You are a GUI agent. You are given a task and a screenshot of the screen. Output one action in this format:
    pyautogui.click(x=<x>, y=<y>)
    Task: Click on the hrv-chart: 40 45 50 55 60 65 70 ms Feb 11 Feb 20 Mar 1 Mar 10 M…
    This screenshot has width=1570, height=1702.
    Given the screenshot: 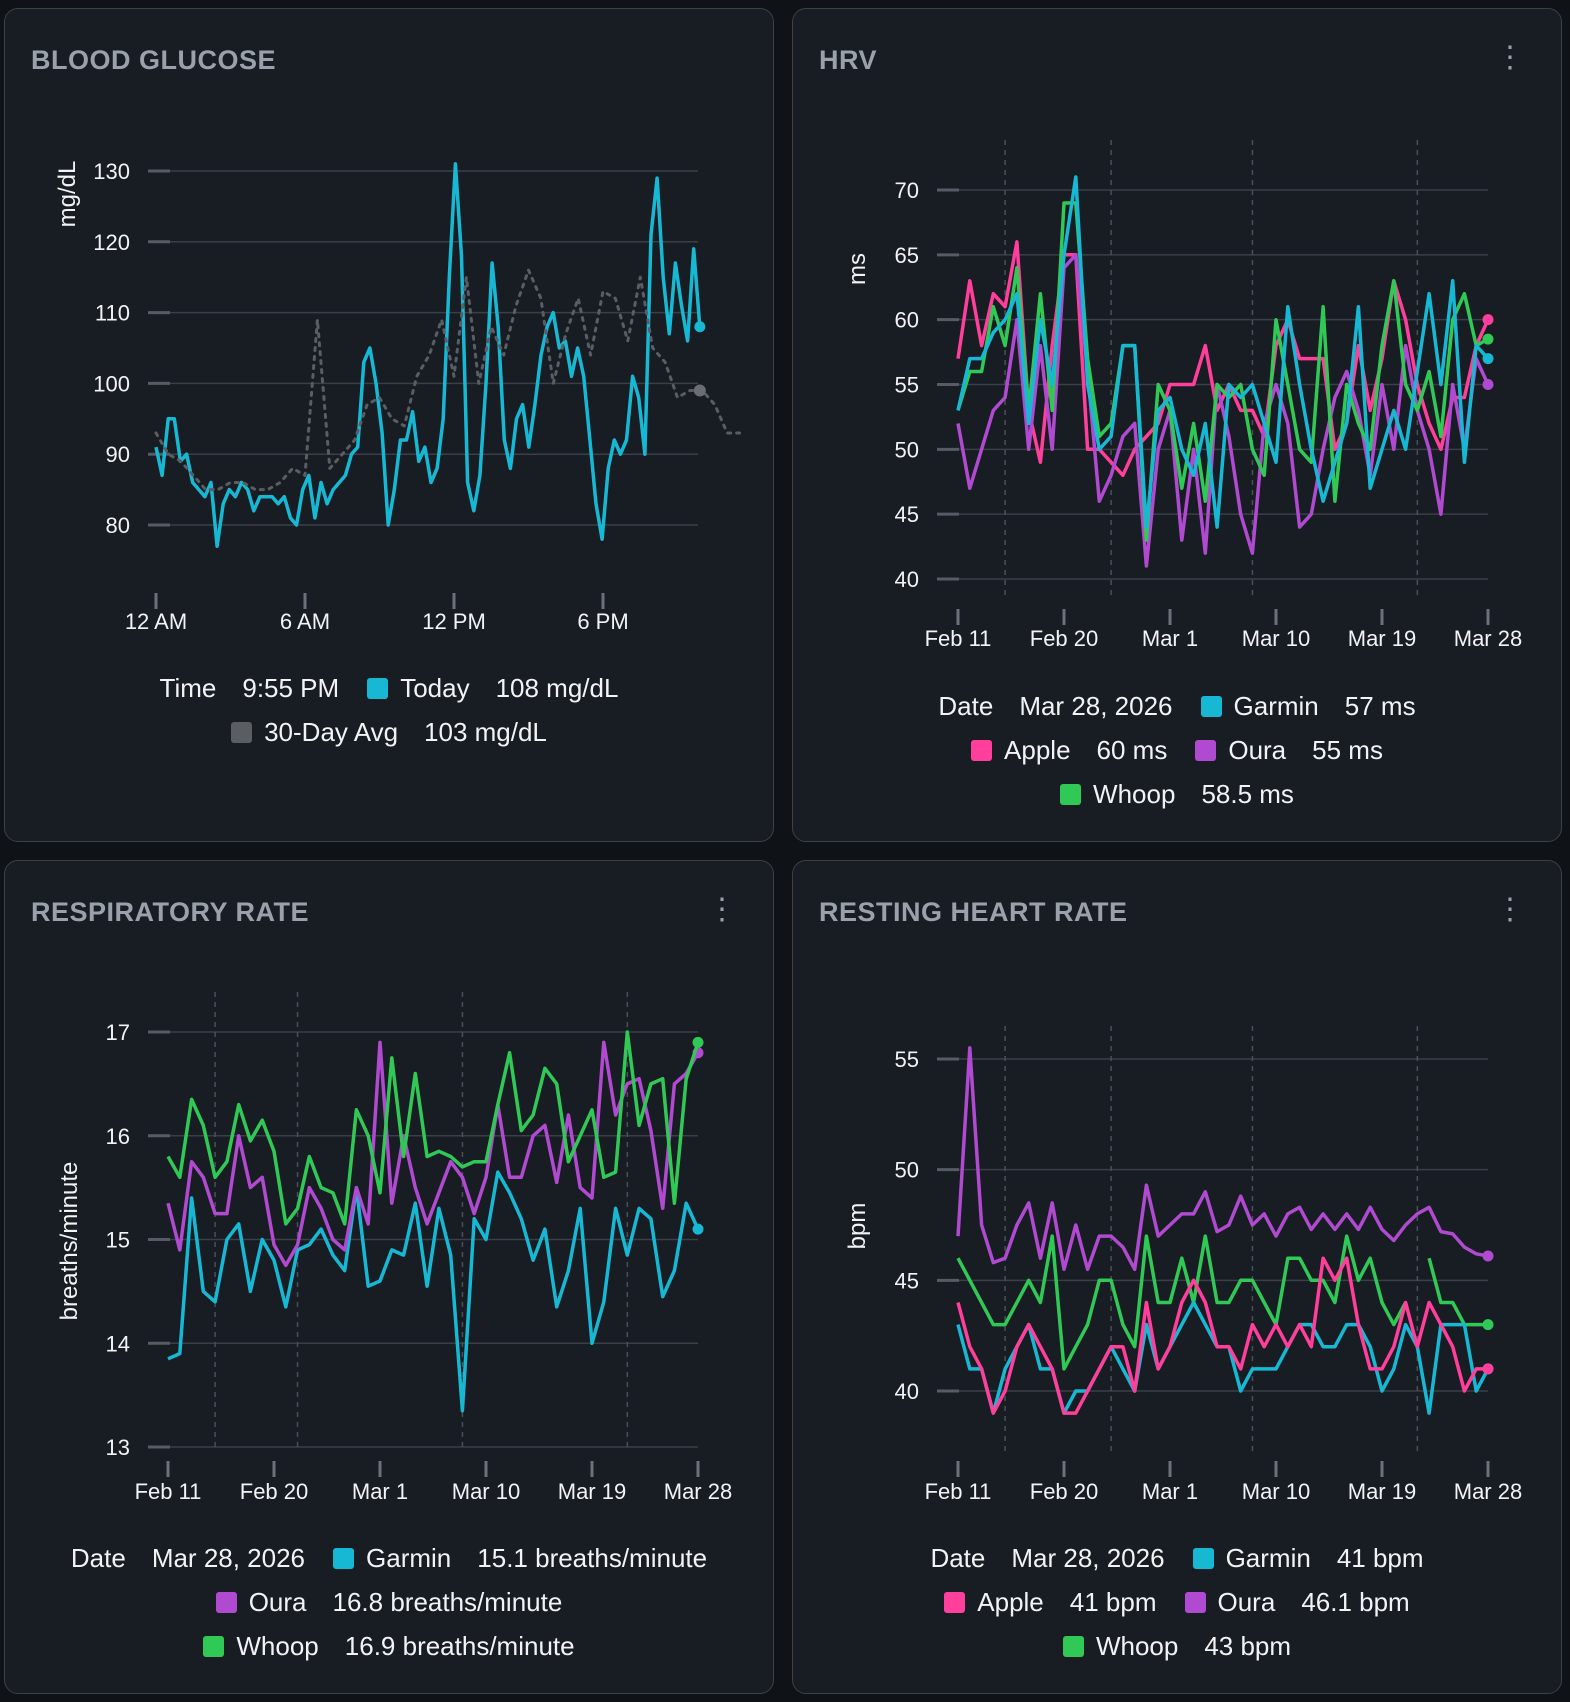 What is the action you would take?
    pyautogui.click(x=1183, y=395)
    